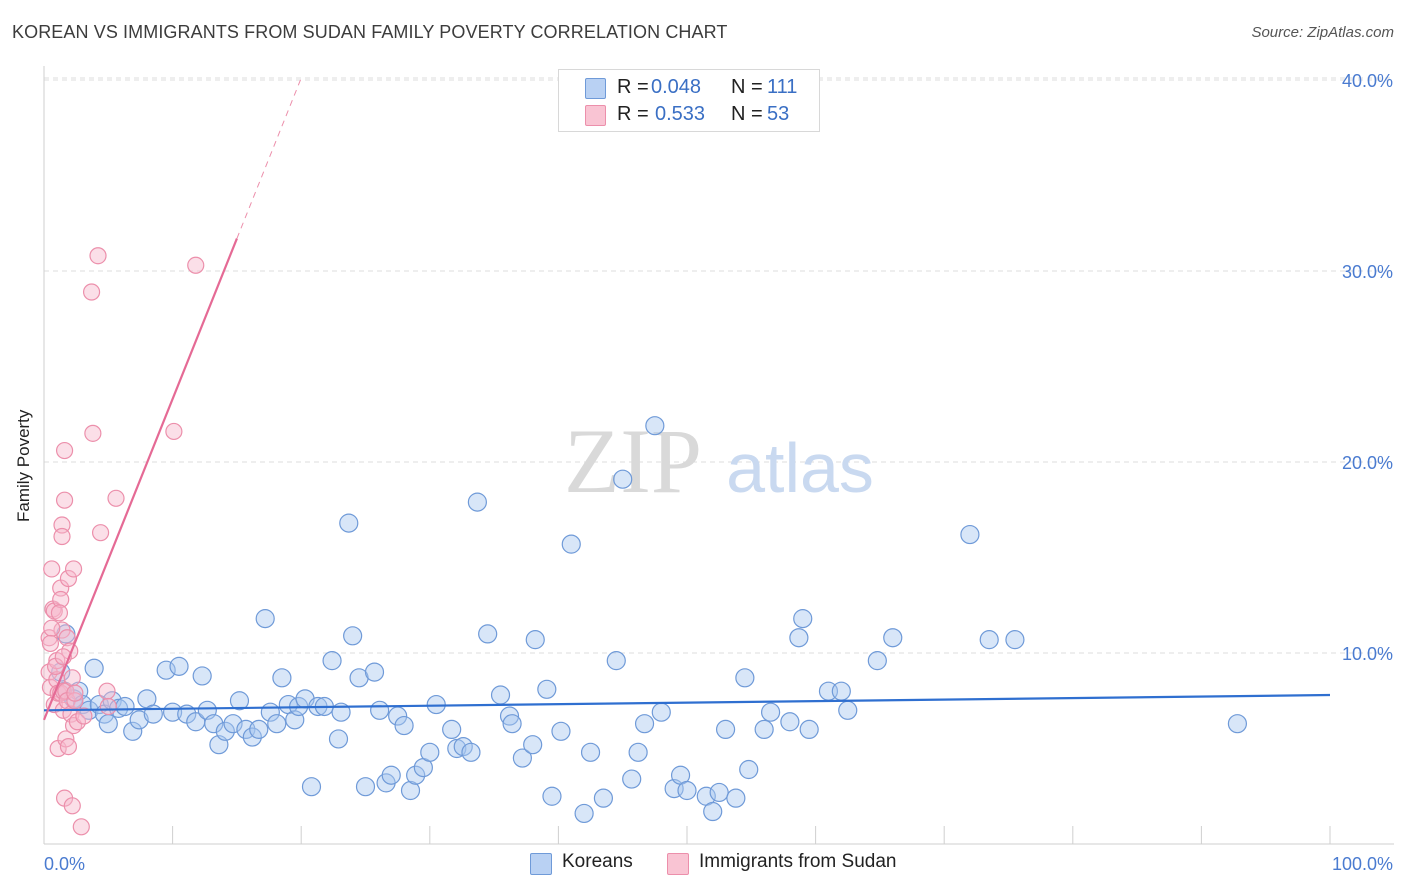  What do you see at coordinates (782, 87) in the screenshot?
I see `legend-n-value-koreans: 111` at bounding box center [782, 87].